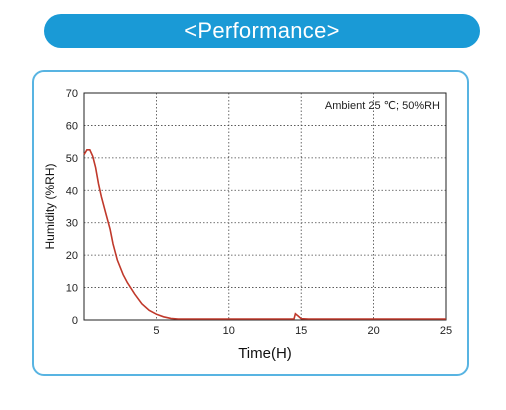 The image size is (506, 410). I want to click on x-axis-label: Time(H), so click(265, 353).